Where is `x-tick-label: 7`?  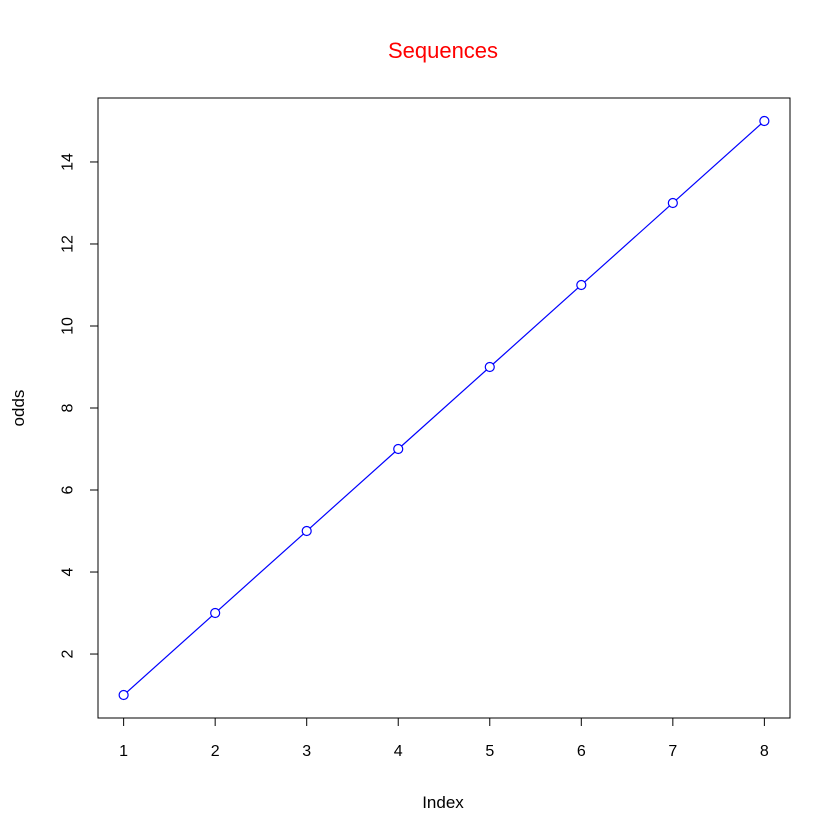 x-tick-label: 7 is located at coordinates (672, 751).